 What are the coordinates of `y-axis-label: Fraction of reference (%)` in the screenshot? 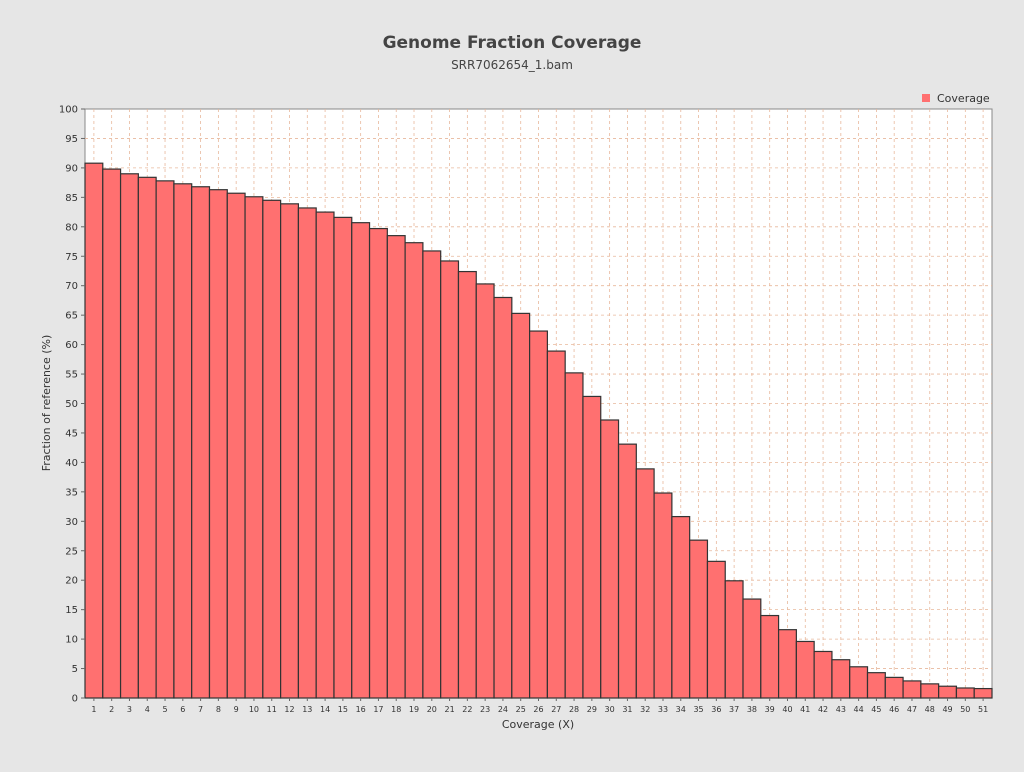 It's located at (46, 403).